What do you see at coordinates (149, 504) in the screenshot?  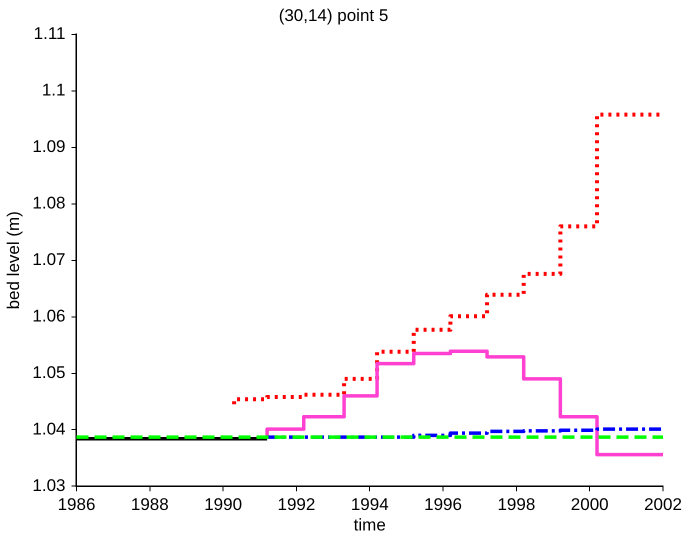 I see `x-tick-label: 1988` at bounding box center [149, 504].